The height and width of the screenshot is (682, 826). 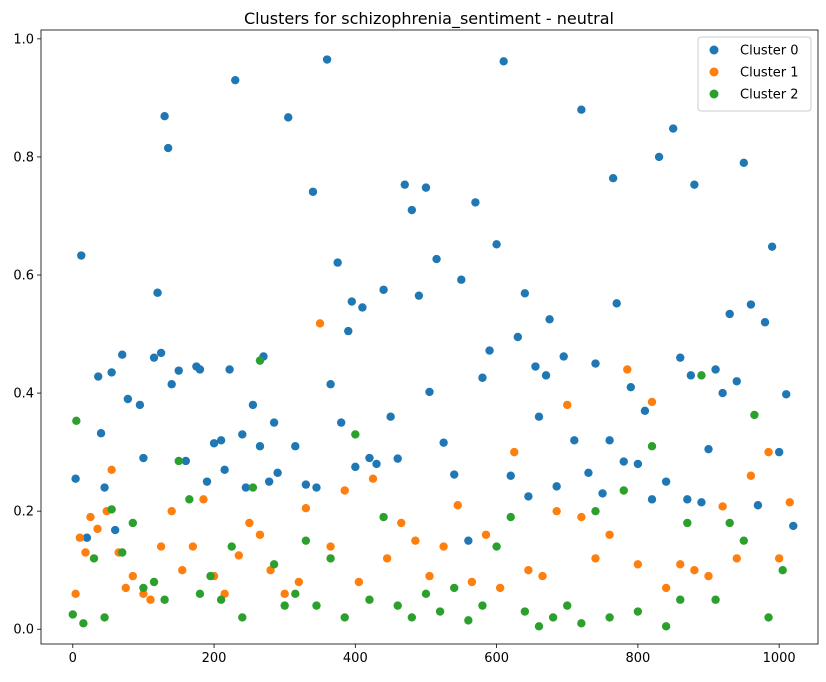 I want to click on y-tick-label: 0.4, so click(x=23, y=394).